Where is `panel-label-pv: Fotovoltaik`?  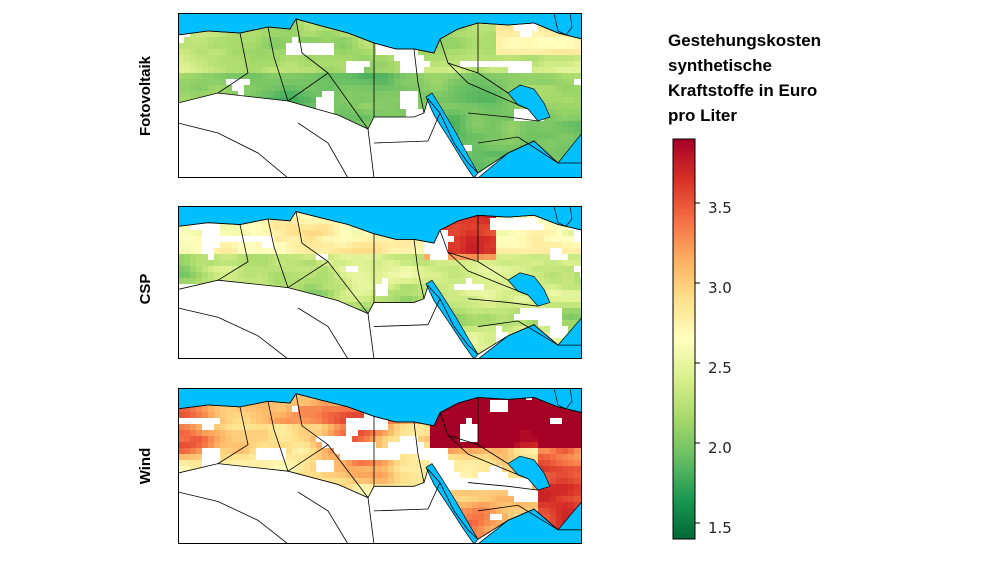
panel-label-pv: Fotovoltaik is located at coordinates (145, 96).